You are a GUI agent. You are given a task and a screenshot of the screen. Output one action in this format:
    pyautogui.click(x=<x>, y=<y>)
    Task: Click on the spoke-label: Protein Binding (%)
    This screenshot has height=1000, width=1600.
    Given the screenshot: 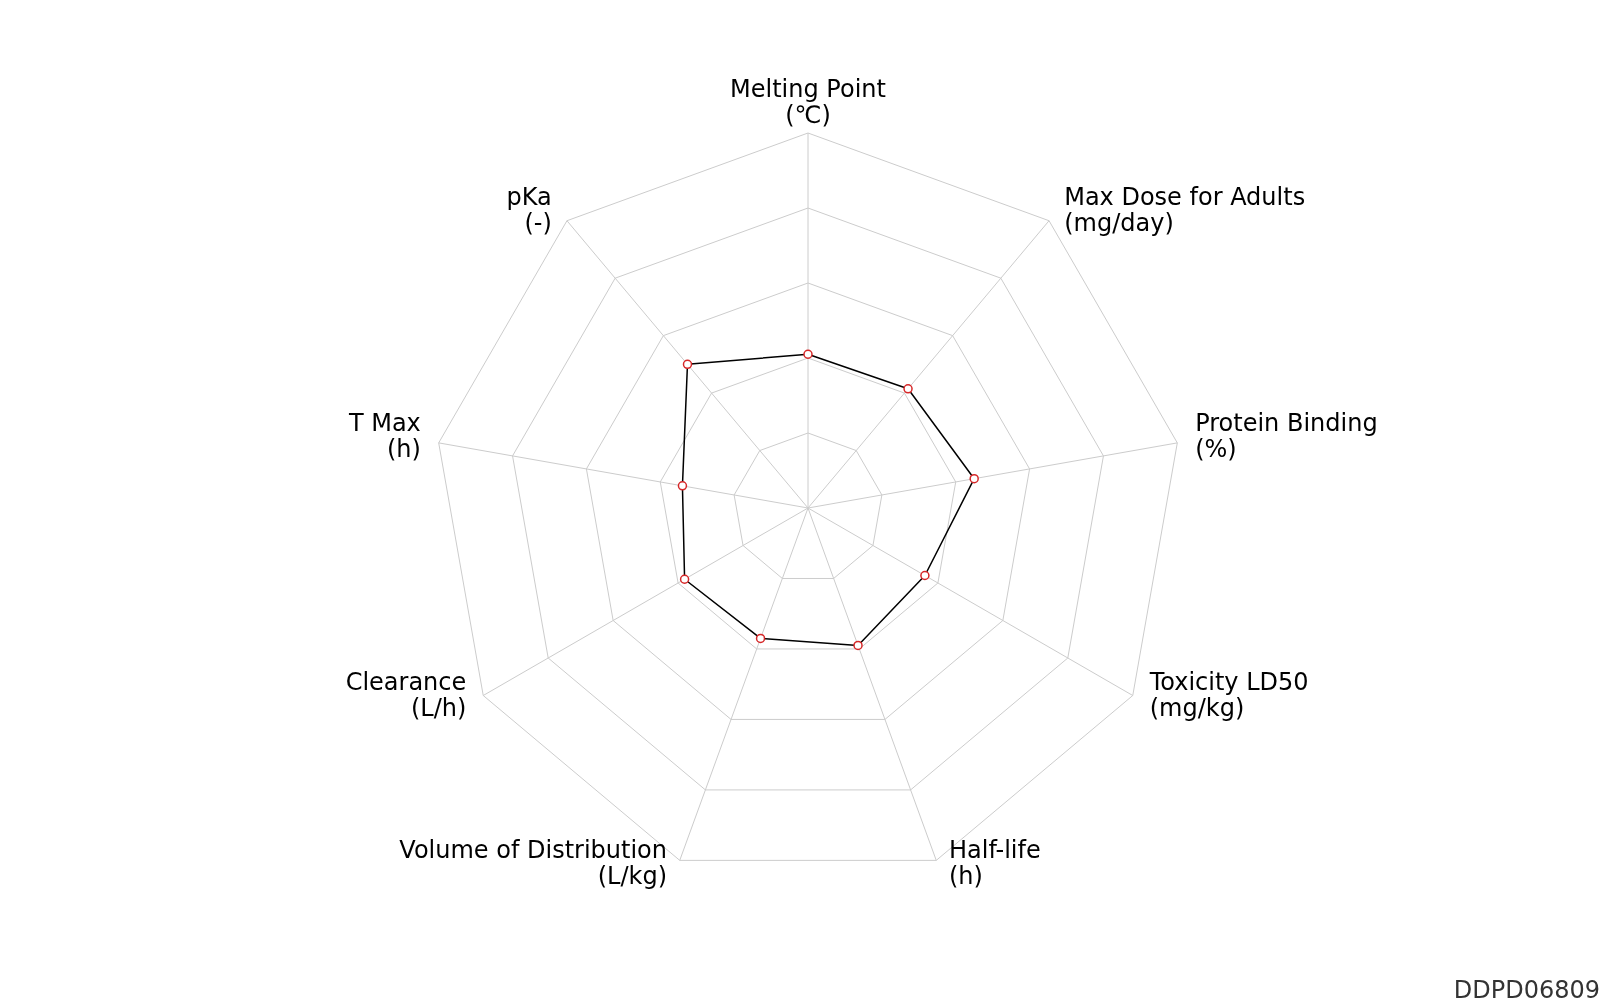 What is the action you would take?
    pyautogui.click(x=1286, y=436)
    